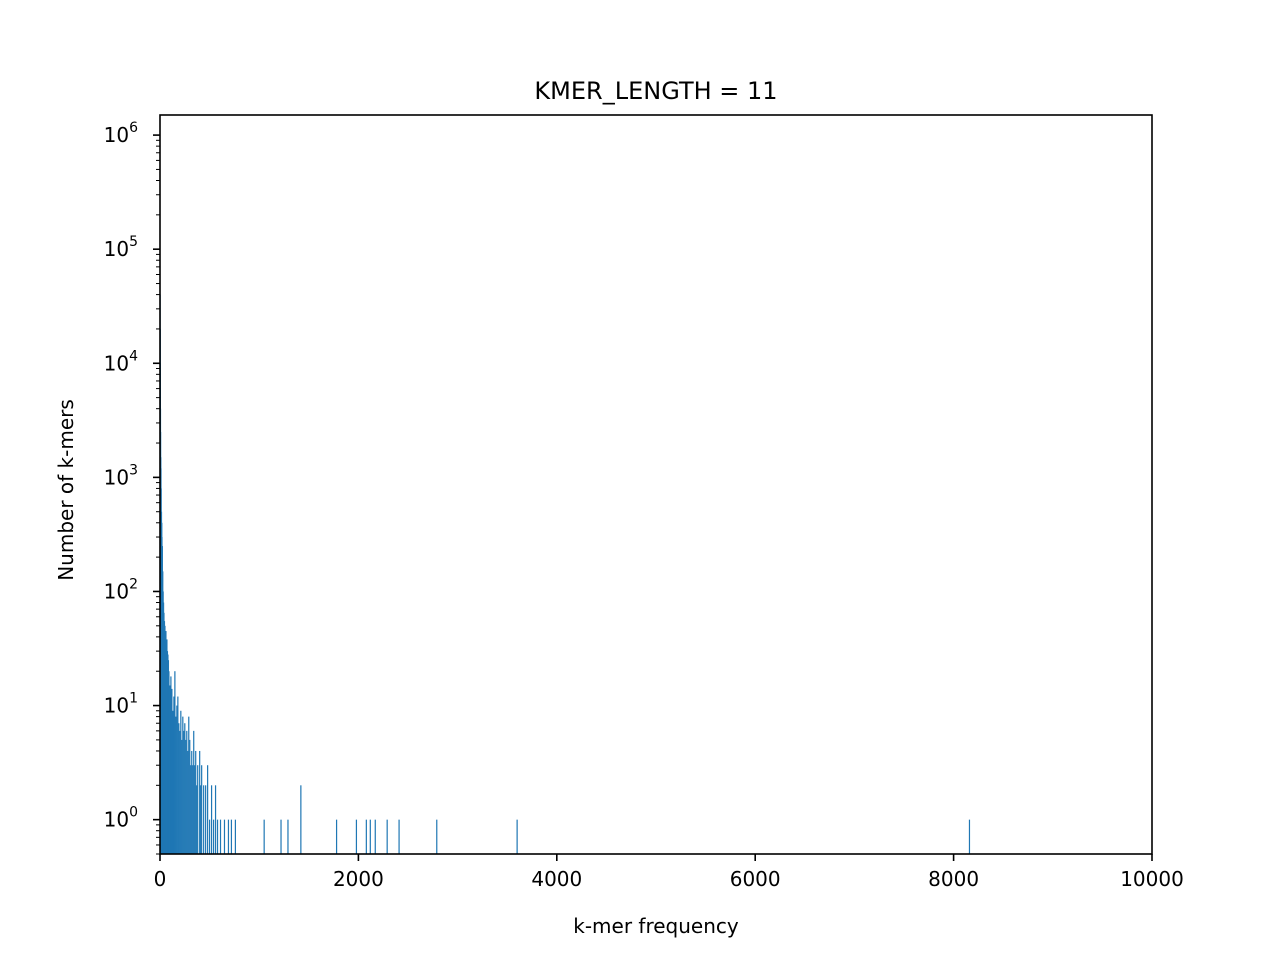 Image resolution: width=1280 pixels, height=960 pixels. What do you see at coordinates (121, 589) in the screenshot?
I see `y-tick-label: 10²` at bounding box center [121, 589].